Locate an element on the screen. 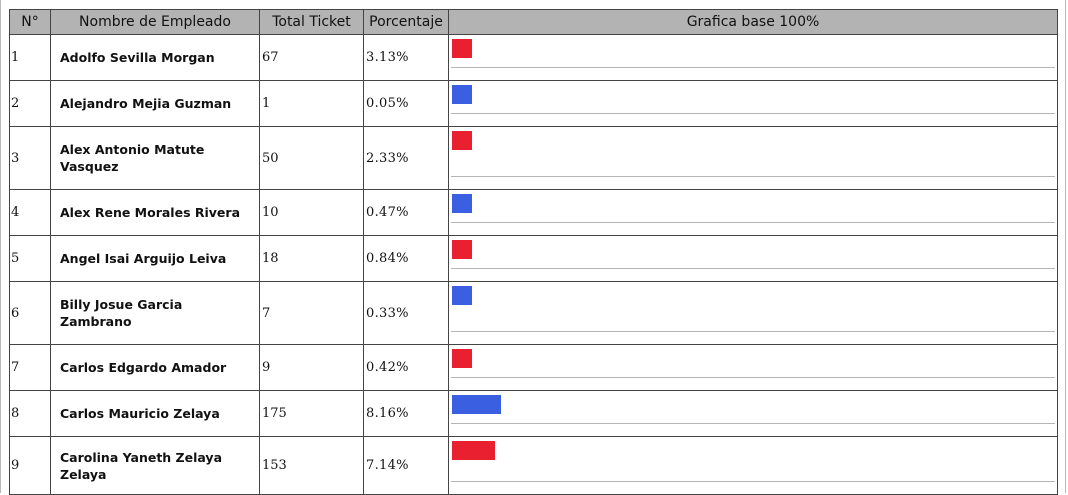  employee-name: Billy Josue Garcia Zambrano is located at coordinates (155, 313).